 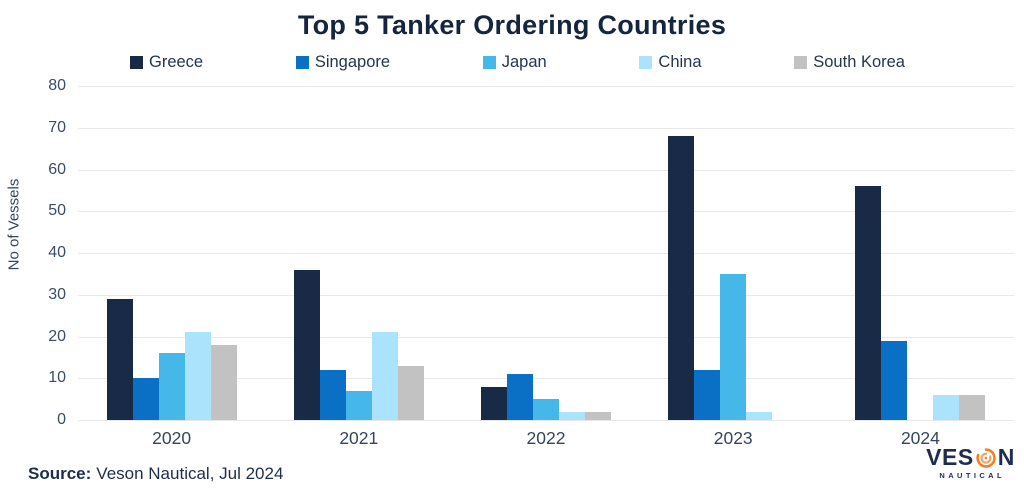 I want to click on bar-south-korea-2021, so click(x=410, y=392).